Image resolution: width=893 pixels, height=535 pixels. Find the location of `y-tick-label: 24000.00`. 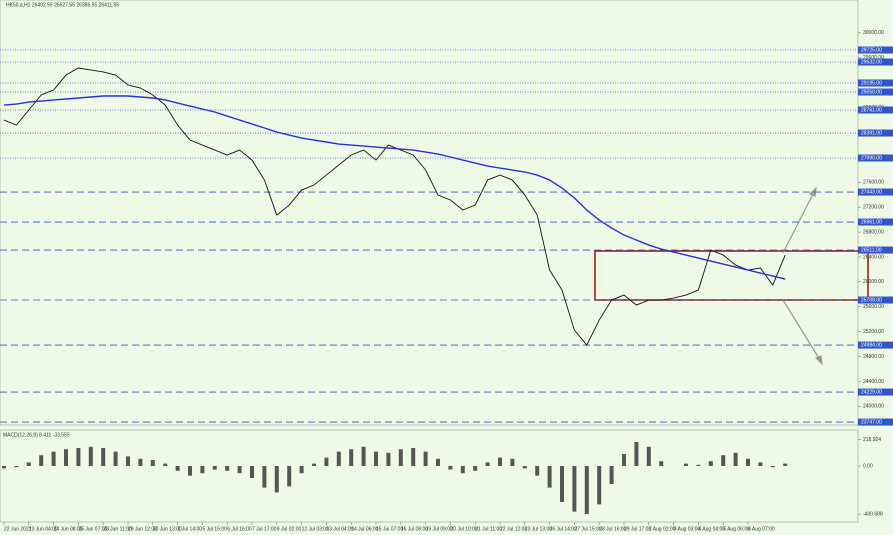

y-tick-label: 24000.00 is located at coordinates (873, 407).